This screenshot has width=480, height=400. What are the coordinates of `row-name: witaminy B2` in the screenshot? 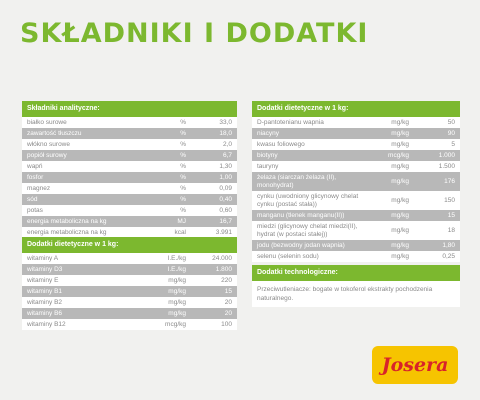 It's located at (45, 302).